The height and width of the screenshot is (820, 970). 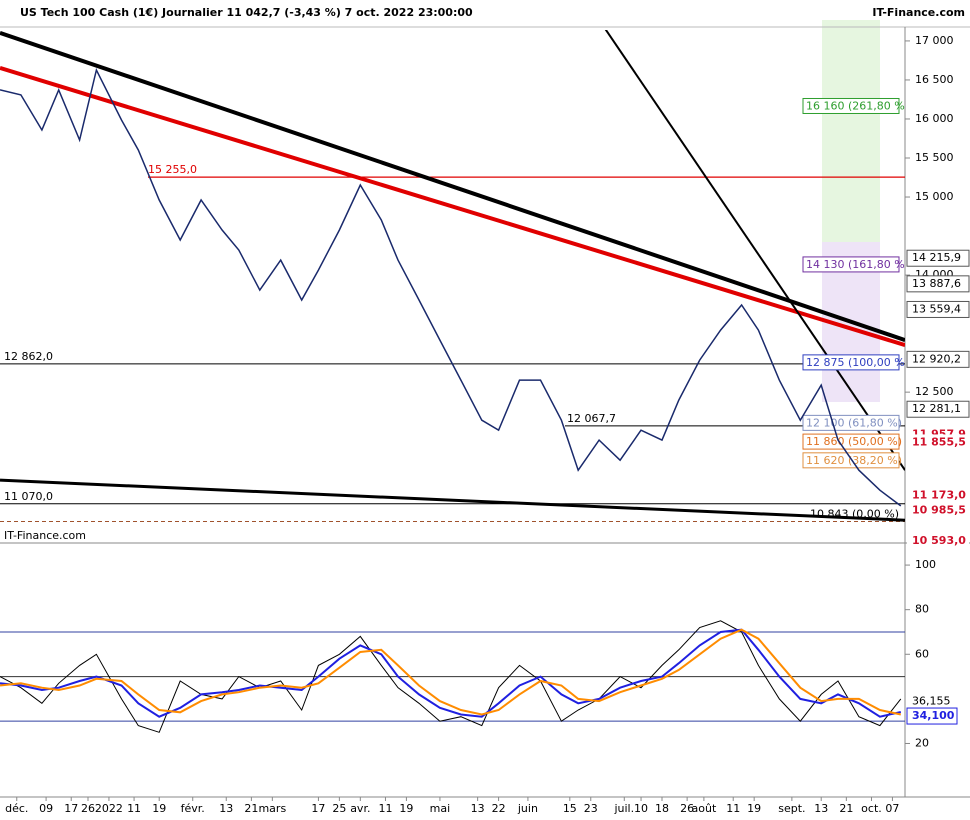 I want to click on price-label: 13 887,6, so click(x=936, y=283).